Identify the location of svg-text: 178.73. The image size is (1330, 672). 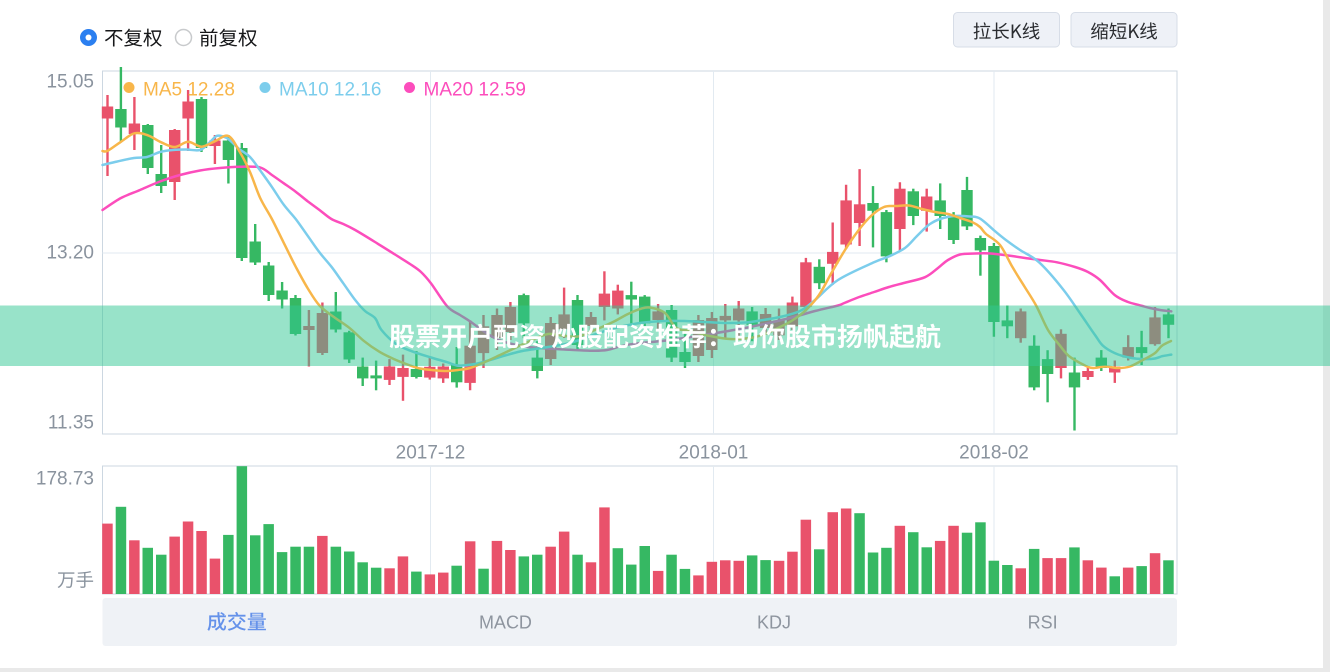
(65, 478).